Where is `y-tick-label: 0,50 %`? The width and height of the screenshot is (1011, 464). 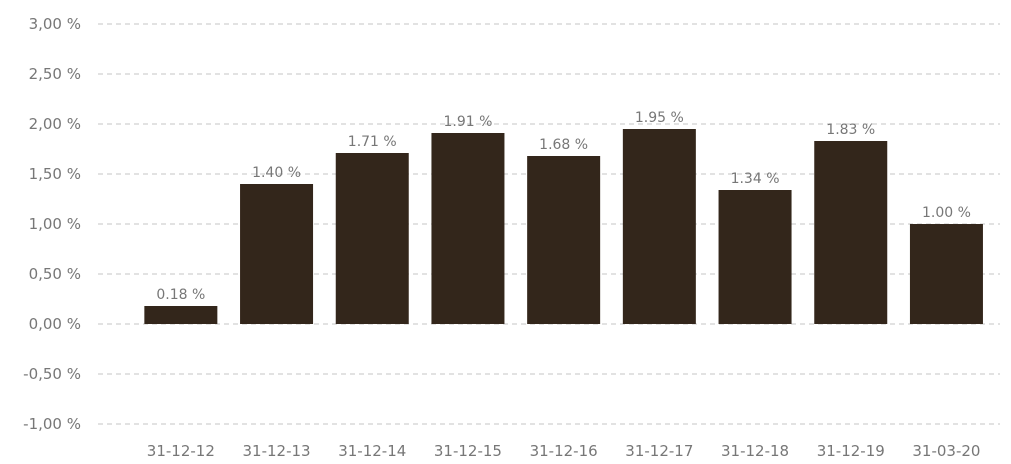 y-tick-label: 0,50 % is located at coordinates (55, 274).